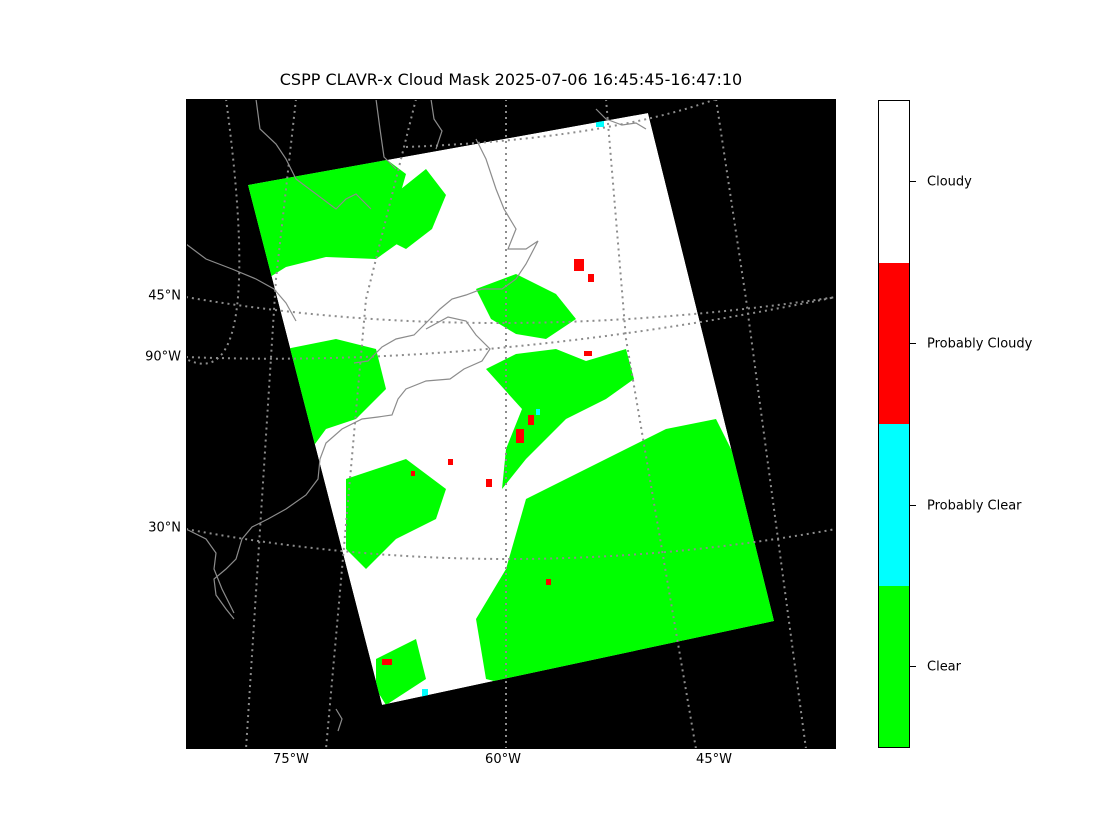 This screenshot has width=1120, height=840. I want to click on clear-region-north, so click(411, 209).